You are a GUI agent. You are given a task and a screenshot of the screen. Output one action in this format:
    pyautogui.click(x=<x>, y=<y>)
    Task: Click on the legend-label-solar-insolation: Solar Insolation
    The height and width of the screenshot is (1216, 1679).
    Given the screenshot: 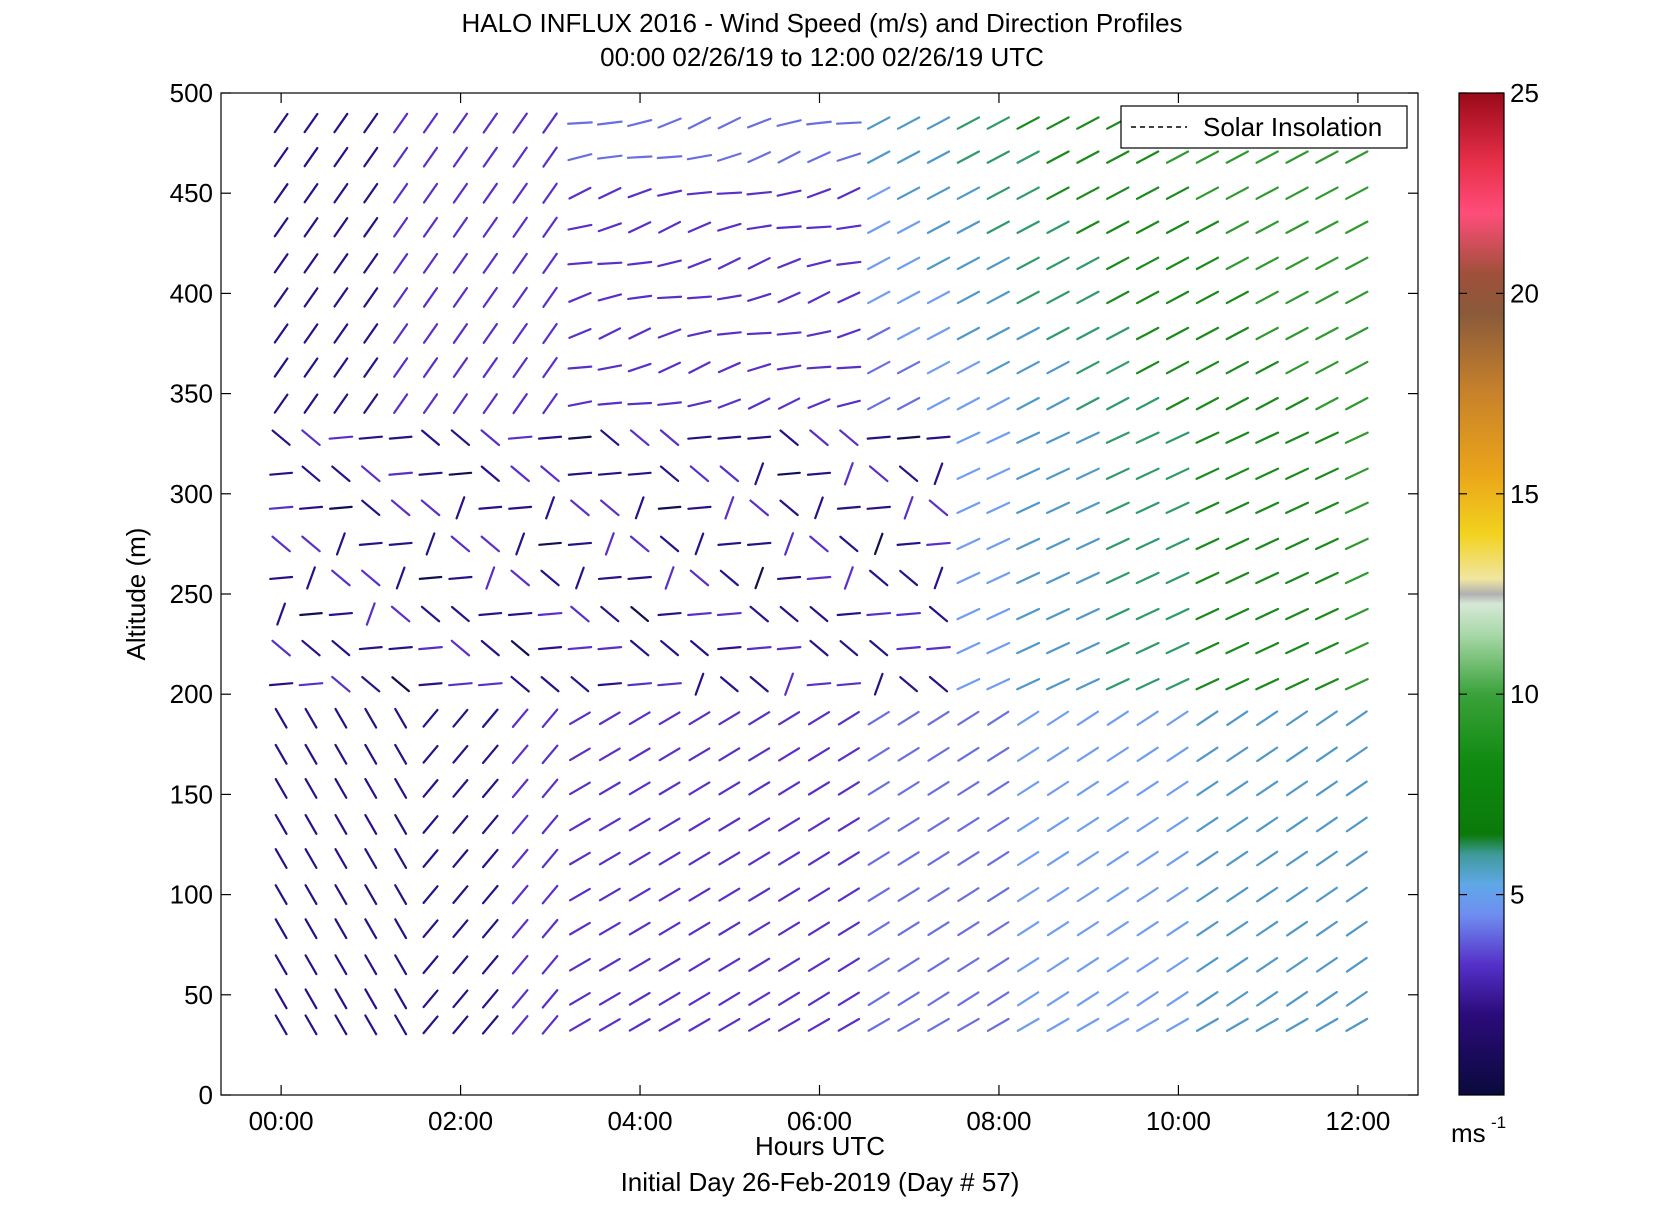 What is the action you would take?
    pyautogui.click(x=1292, y=127)
    